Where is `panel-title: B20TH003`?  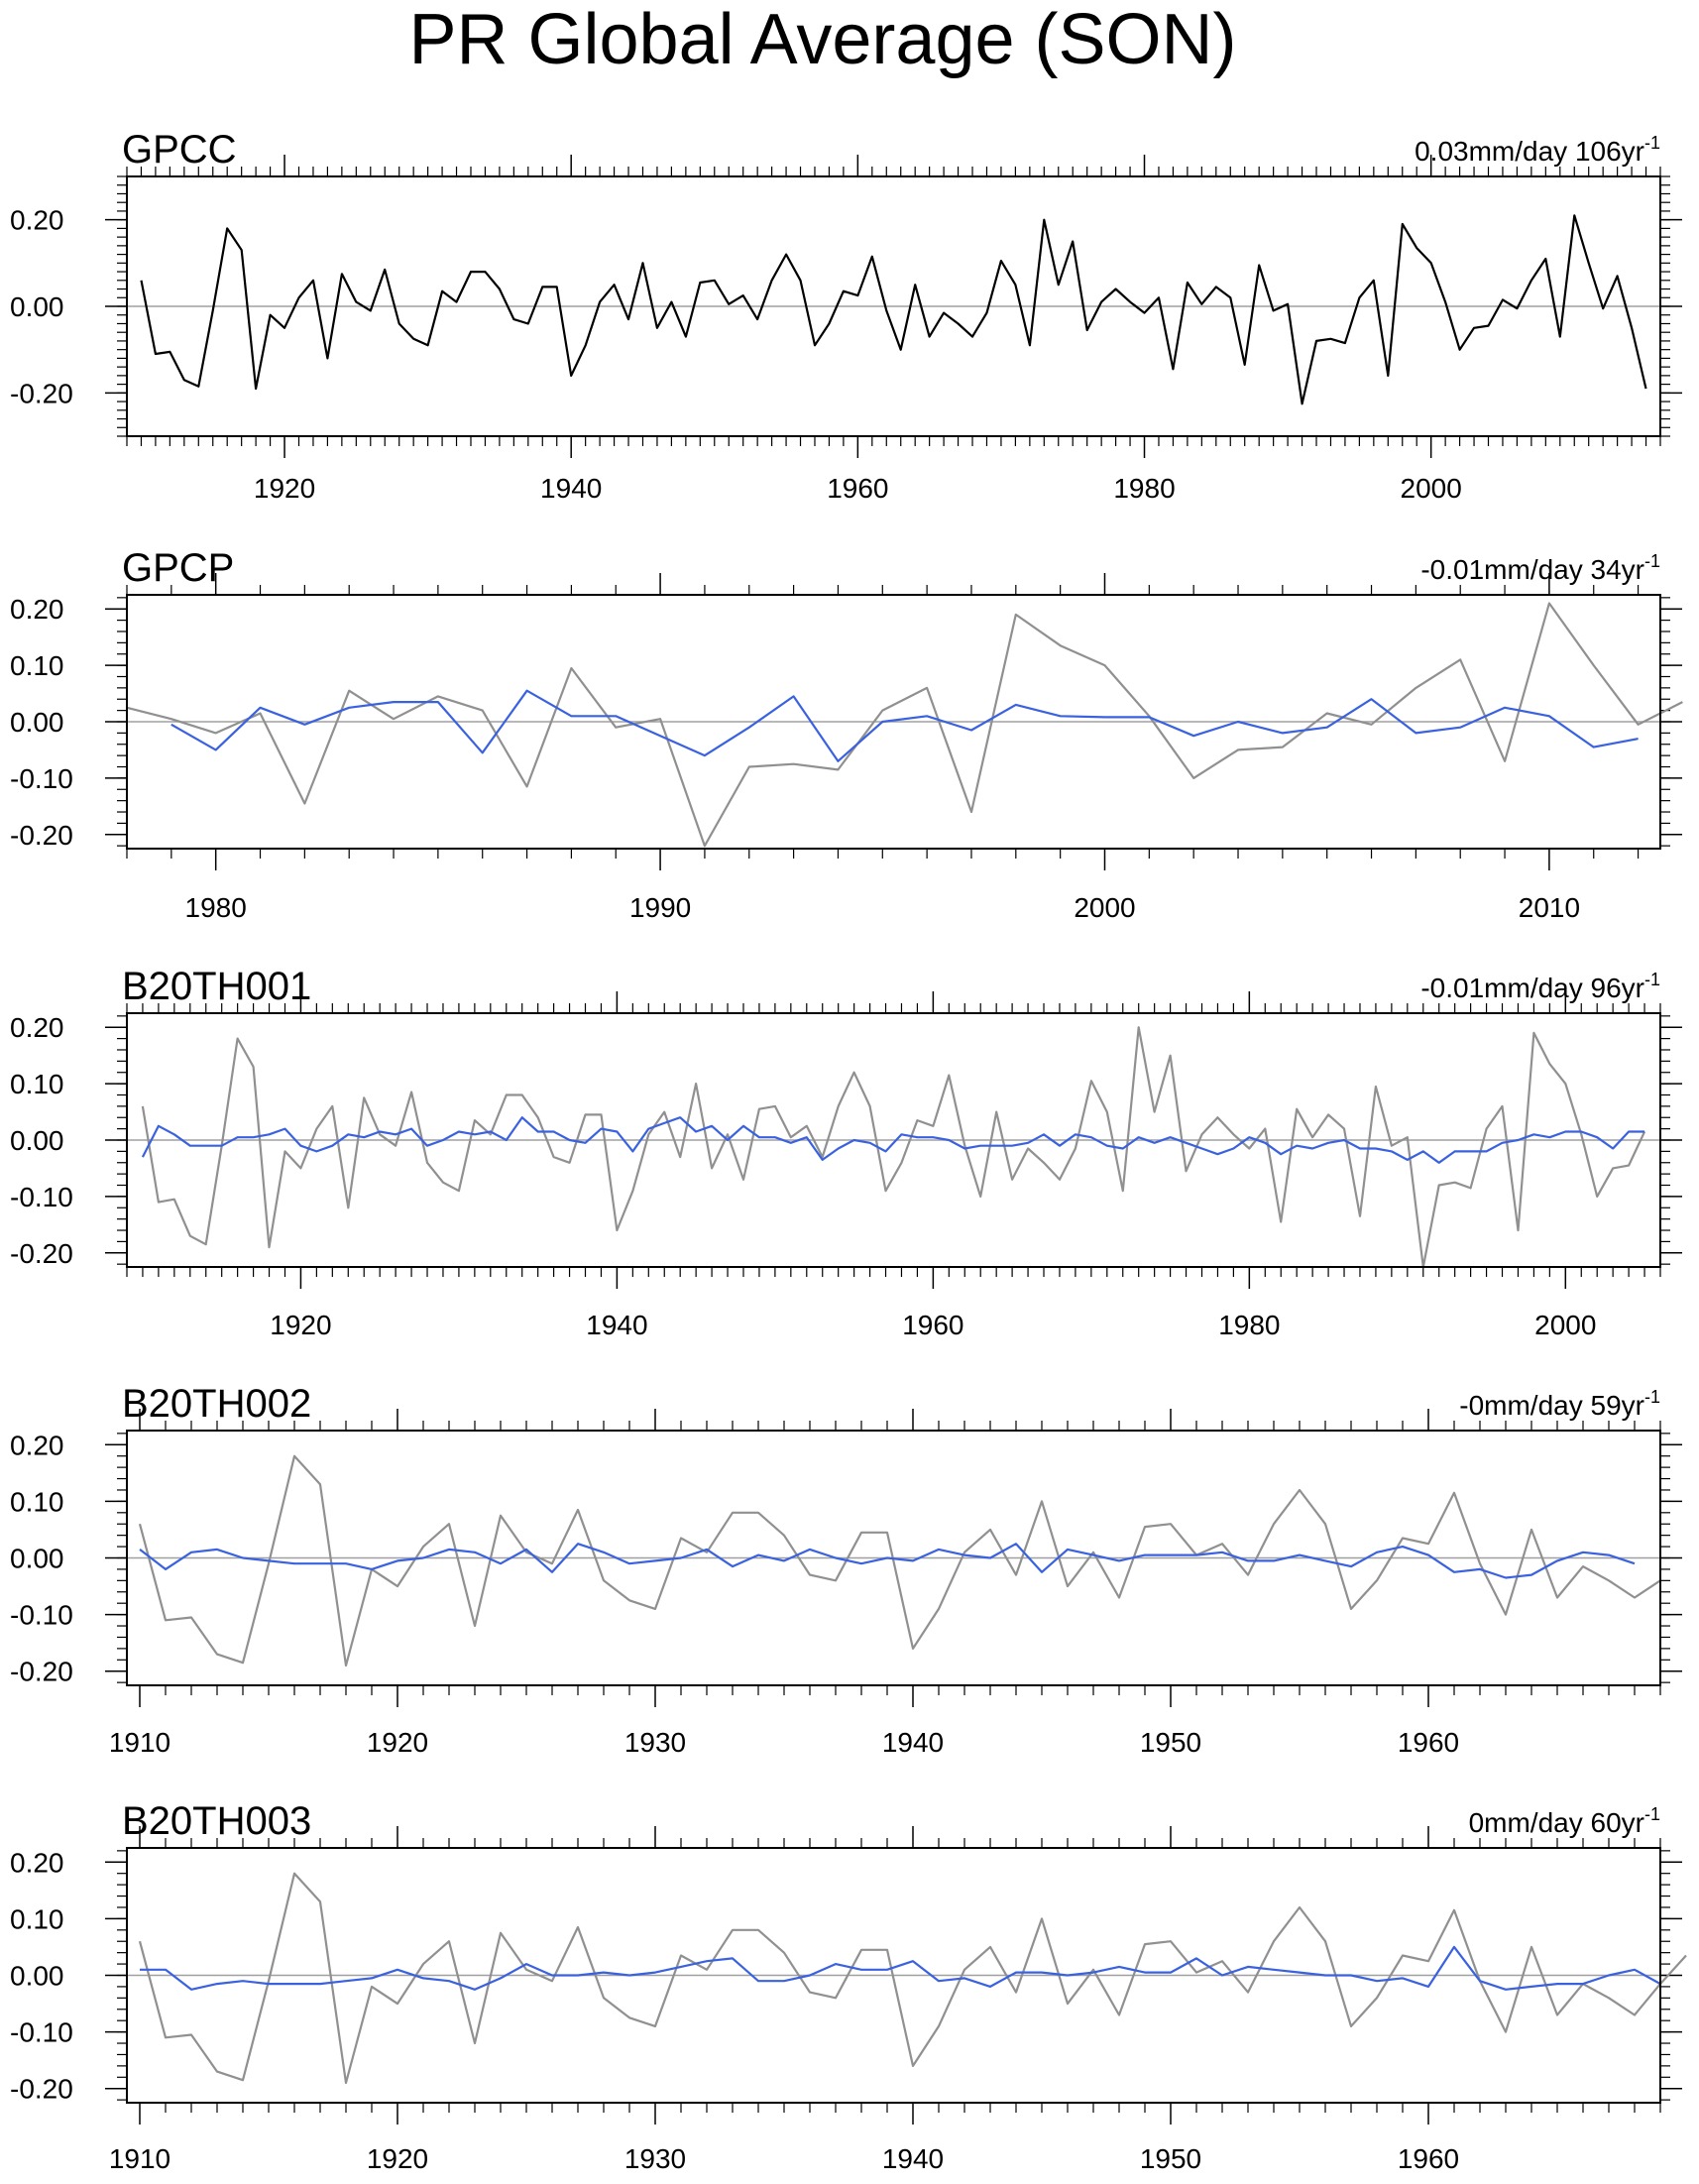 panel-title: B20TH003 is located at coordinates (216, 1821).